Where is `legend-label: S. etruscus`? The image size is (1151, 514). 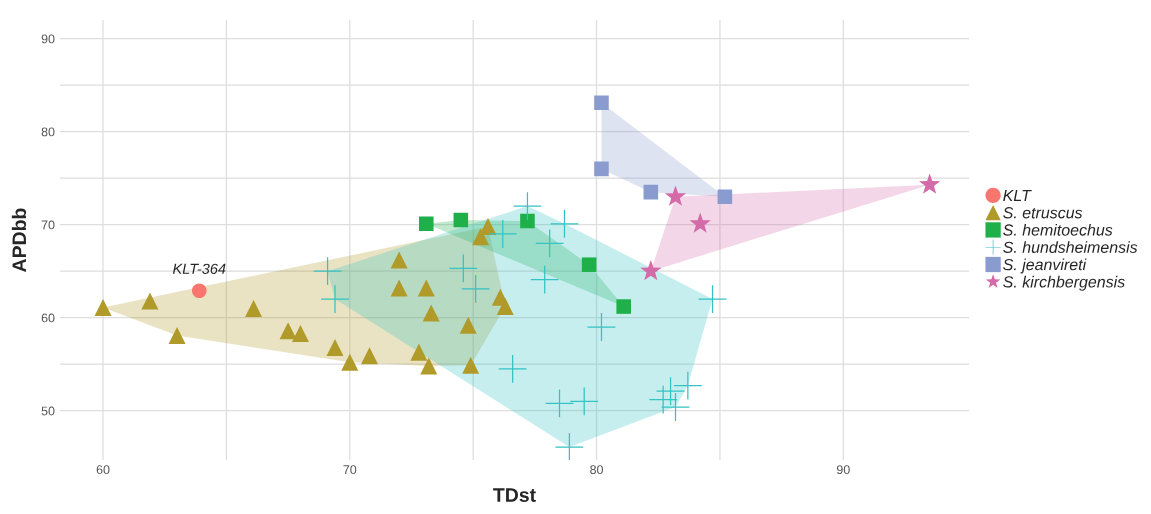
legend-label: S. etruscus is located at coordinates (1043, 213).